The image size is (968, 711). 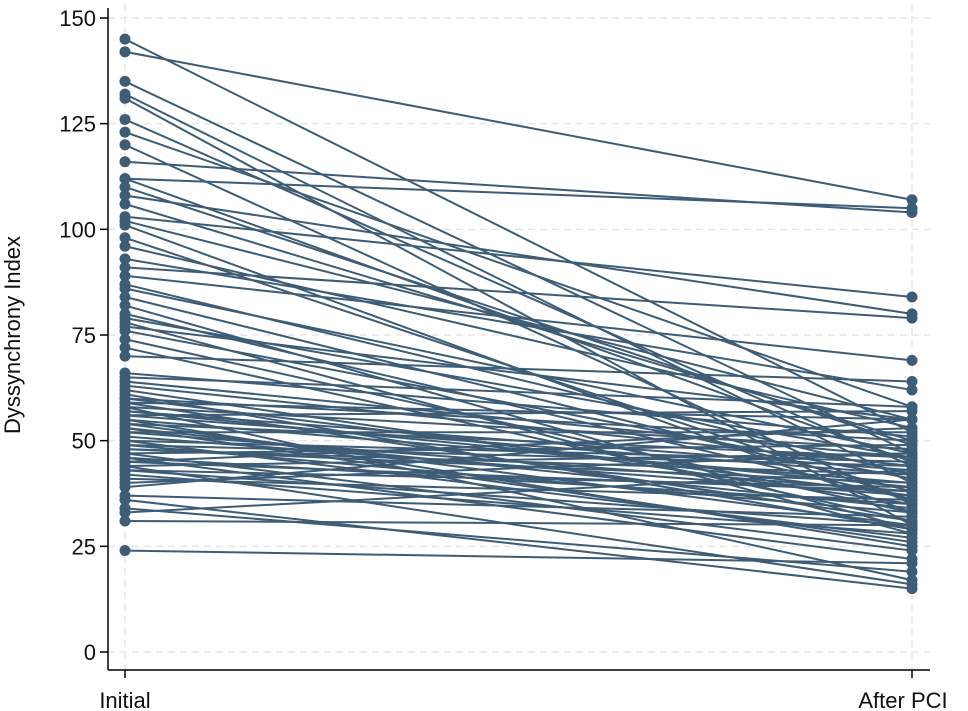 I want to click on y-tick-label-100: 100, so click(x=77, y=229).